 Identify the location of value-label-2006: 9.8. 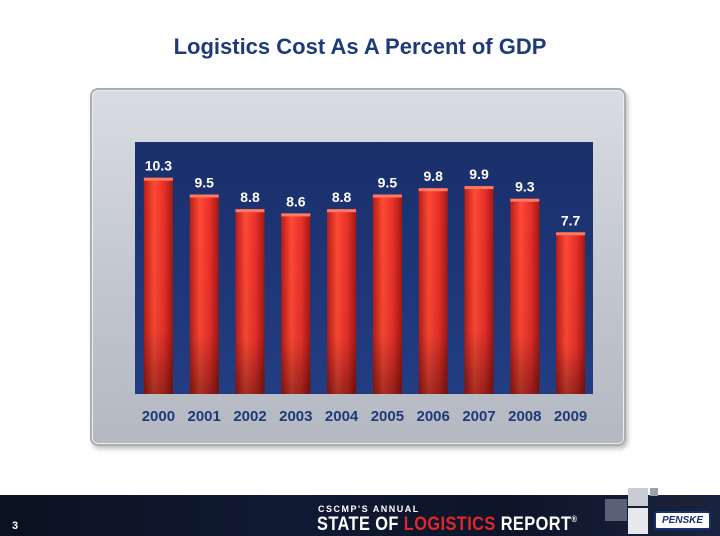
(433, 176).